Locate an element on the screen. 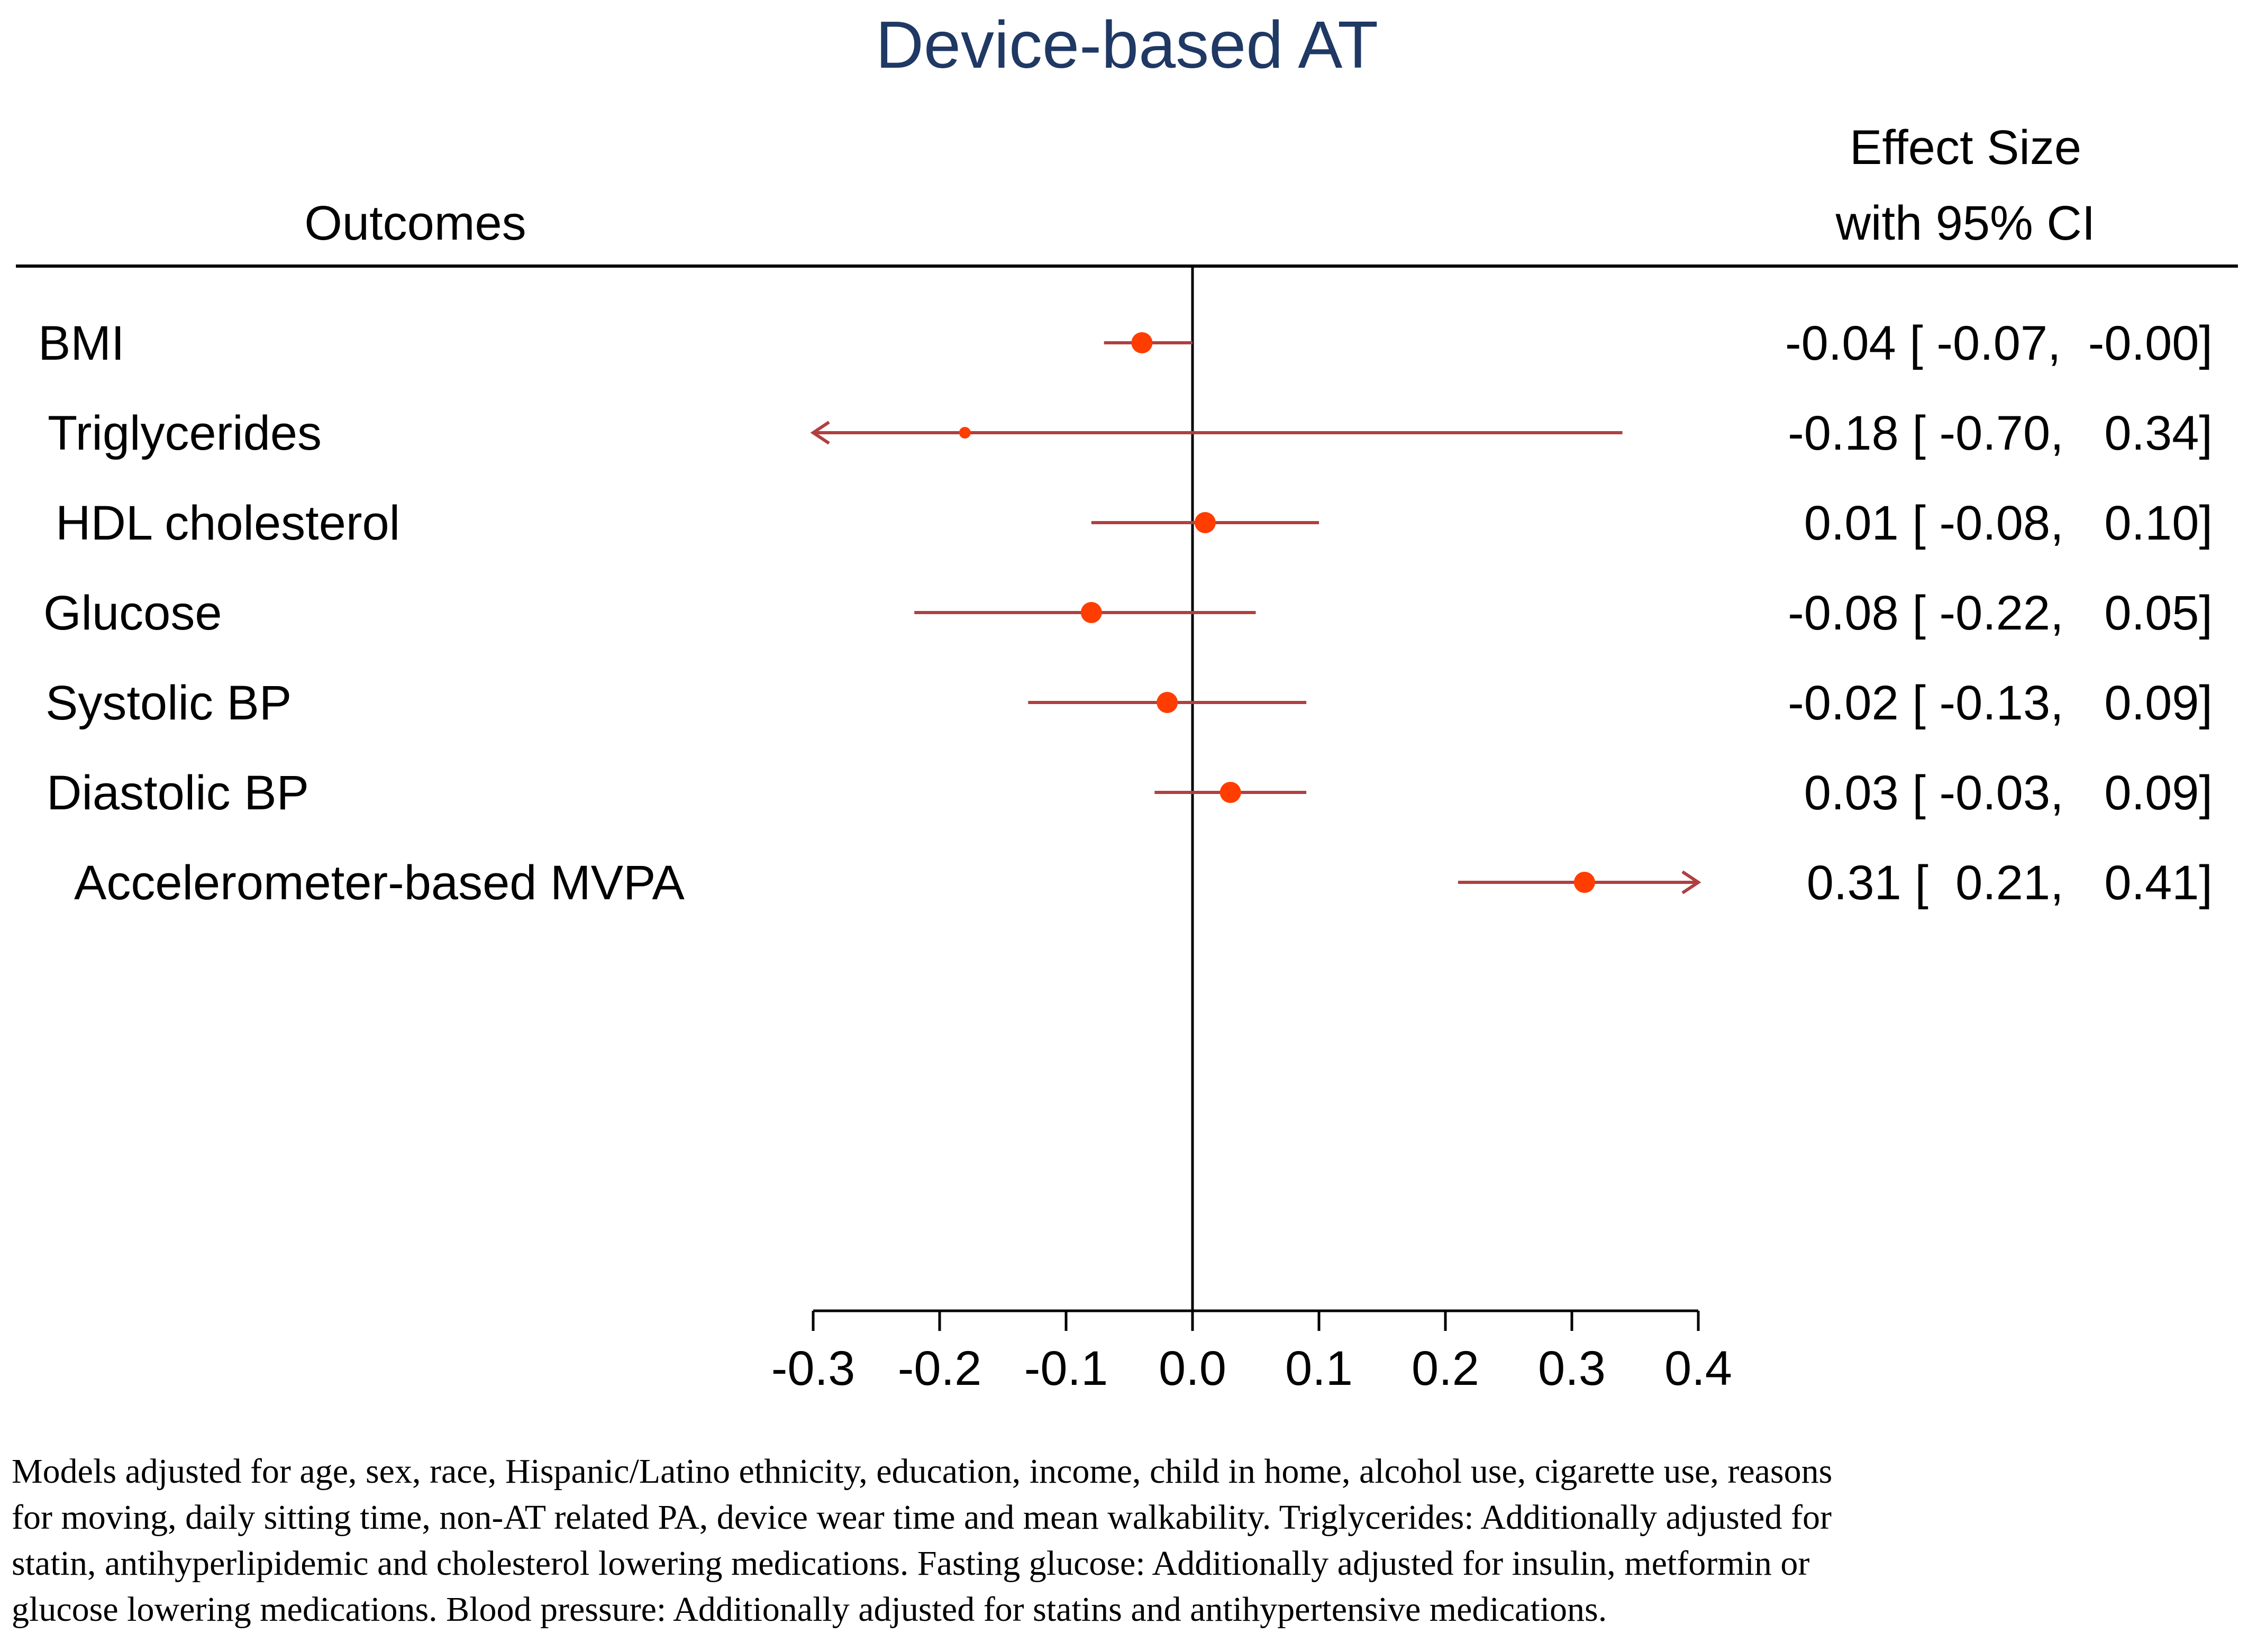 This screenshot has height=1652, width=2248. right-header-line-1: Effect Size is located at coordinates (1965, 148).